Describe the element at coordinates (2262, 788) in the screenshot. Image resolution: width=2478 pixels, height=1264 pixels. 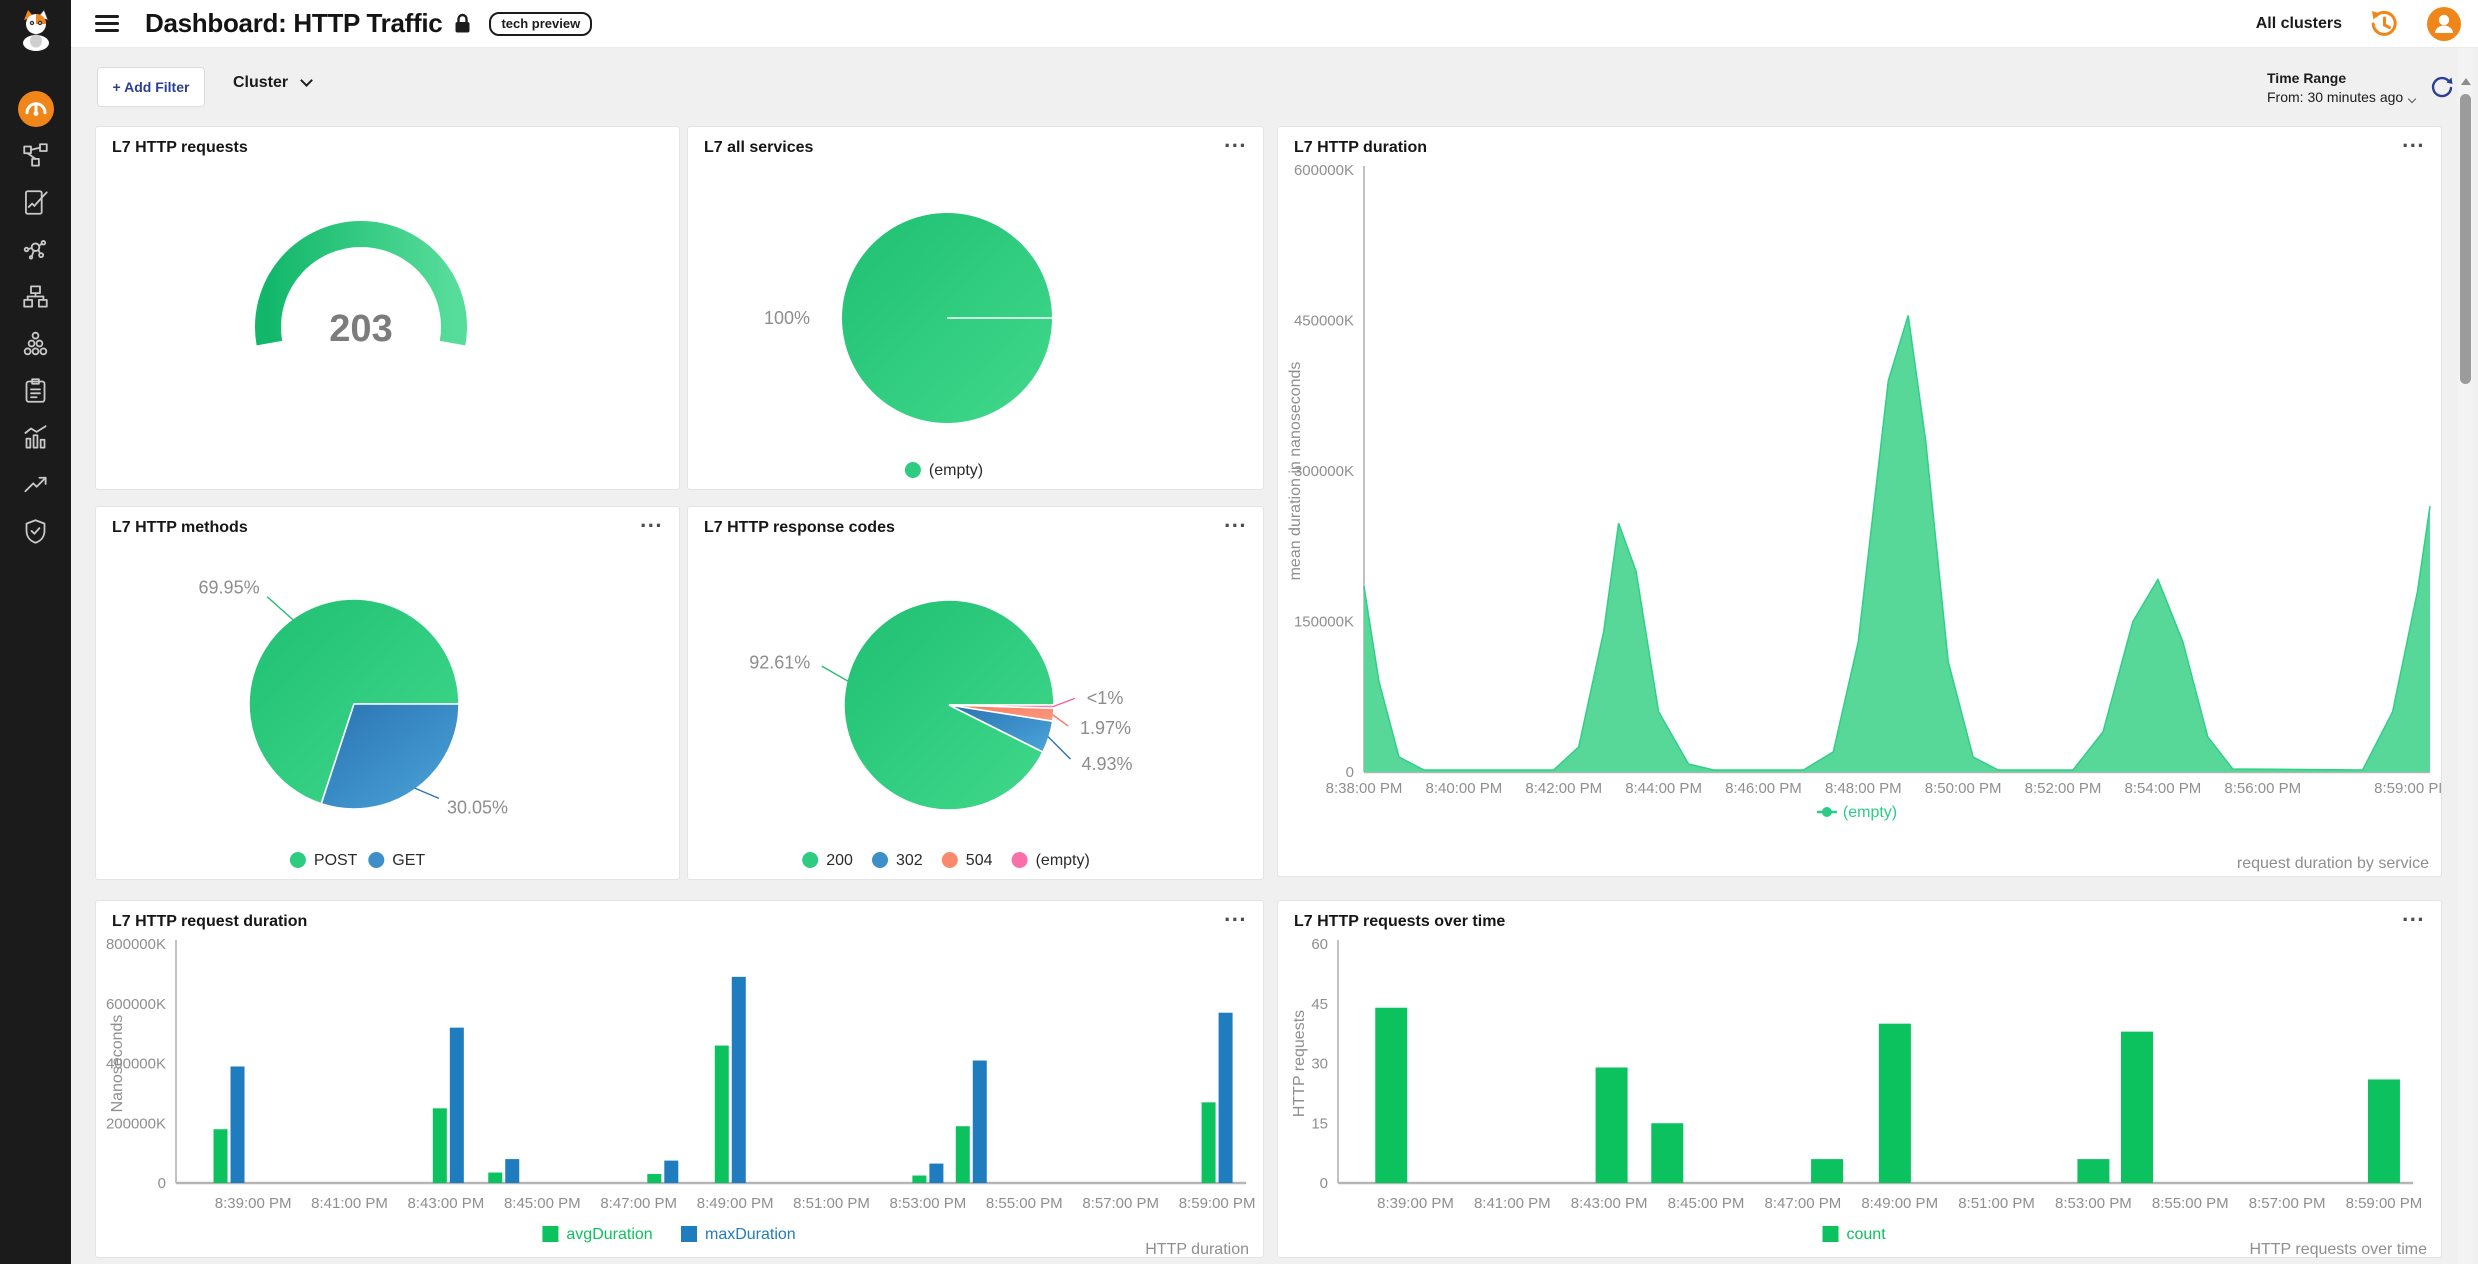
I see `svg-text: 8:56:00 PM` at that location.